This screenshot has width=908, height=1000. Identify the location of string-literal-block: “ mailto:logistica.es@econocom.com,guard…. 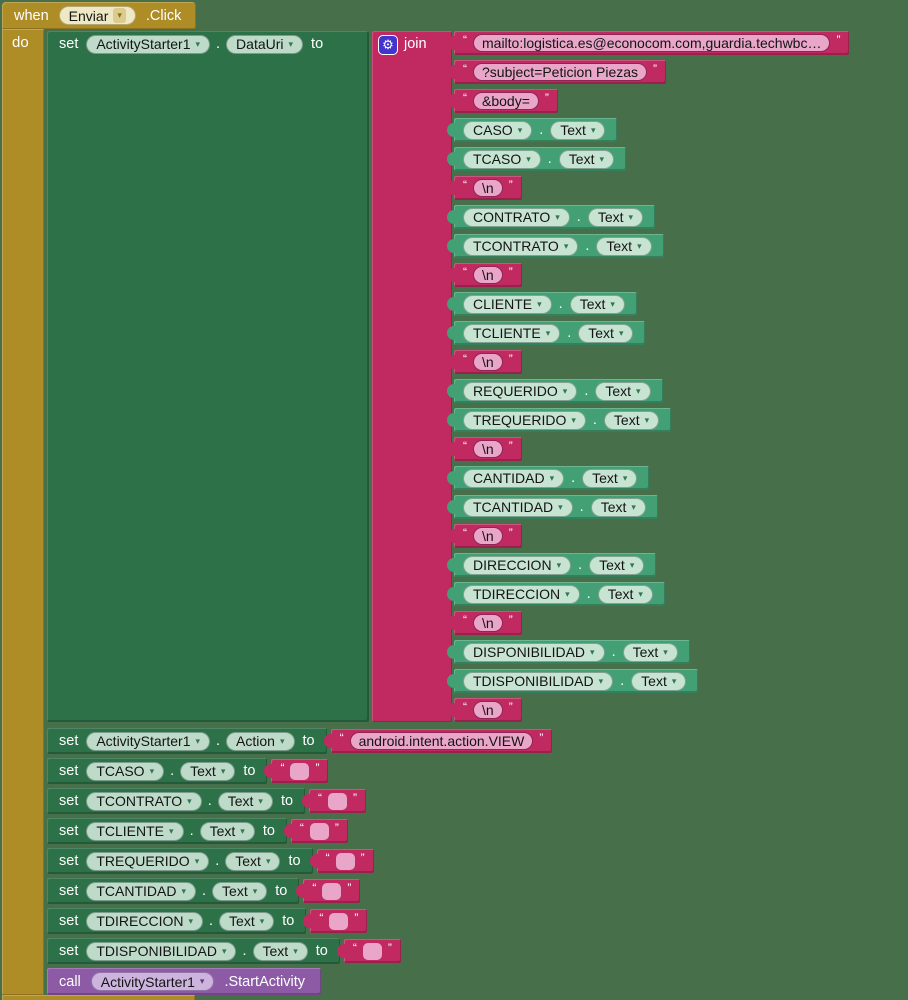
(648, 43).